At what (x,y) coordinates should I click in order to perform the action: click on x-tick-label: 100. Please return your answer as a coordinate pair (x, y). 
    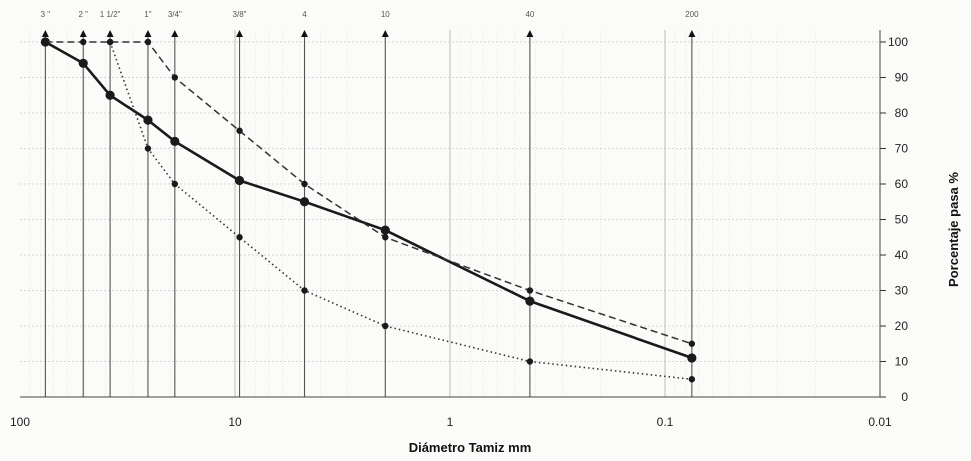
    Looking at the image, I should click on (20, 422).